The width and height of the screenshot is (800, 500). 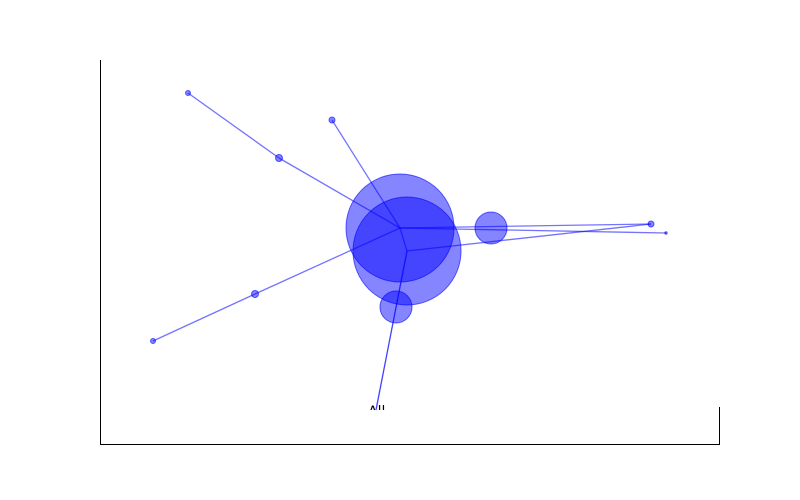 What do you see at coordinates (396, 307) in the screenshot?
I see `node-bottom-medium` at bounding box center [396, 307].